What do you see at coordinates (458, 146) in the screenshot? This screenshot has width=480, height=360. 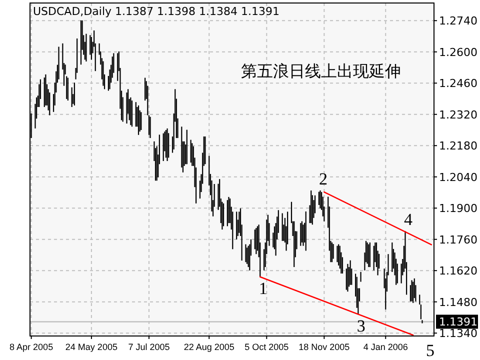 I see `y-tick-label: 1.2180` at bounding box center [458, 146].